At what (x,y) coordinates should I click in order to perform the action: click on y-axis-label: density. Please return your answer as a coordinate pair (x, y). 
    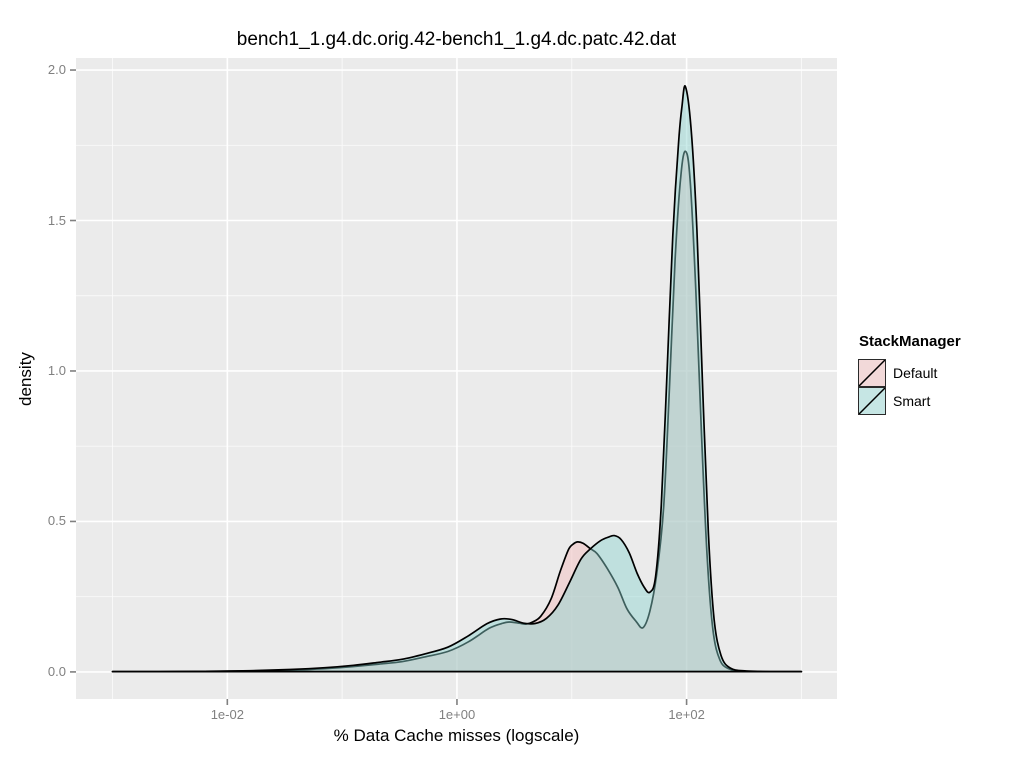
    Looking at the image, I should click on (25, 379).